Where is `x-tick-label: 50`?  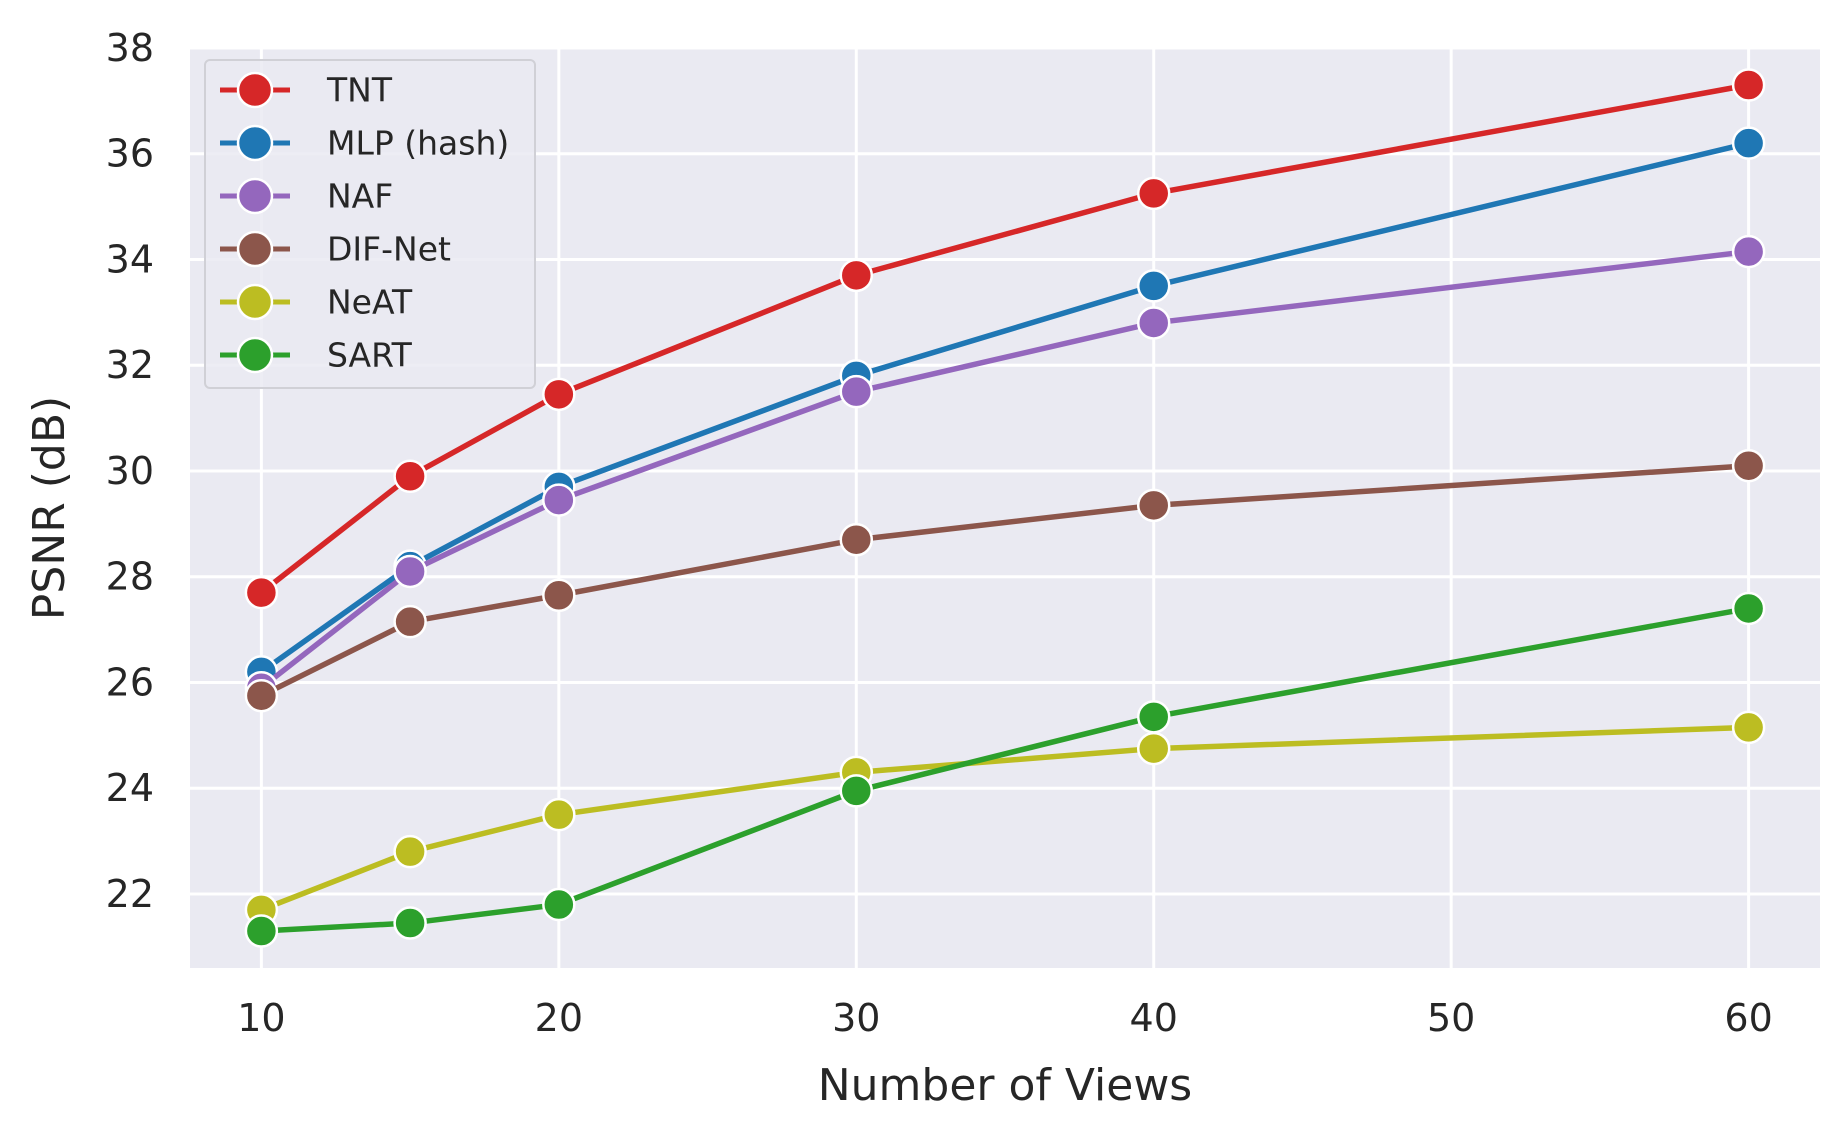 x-tick-label: 50 is located at coordinates (1451, 1018).